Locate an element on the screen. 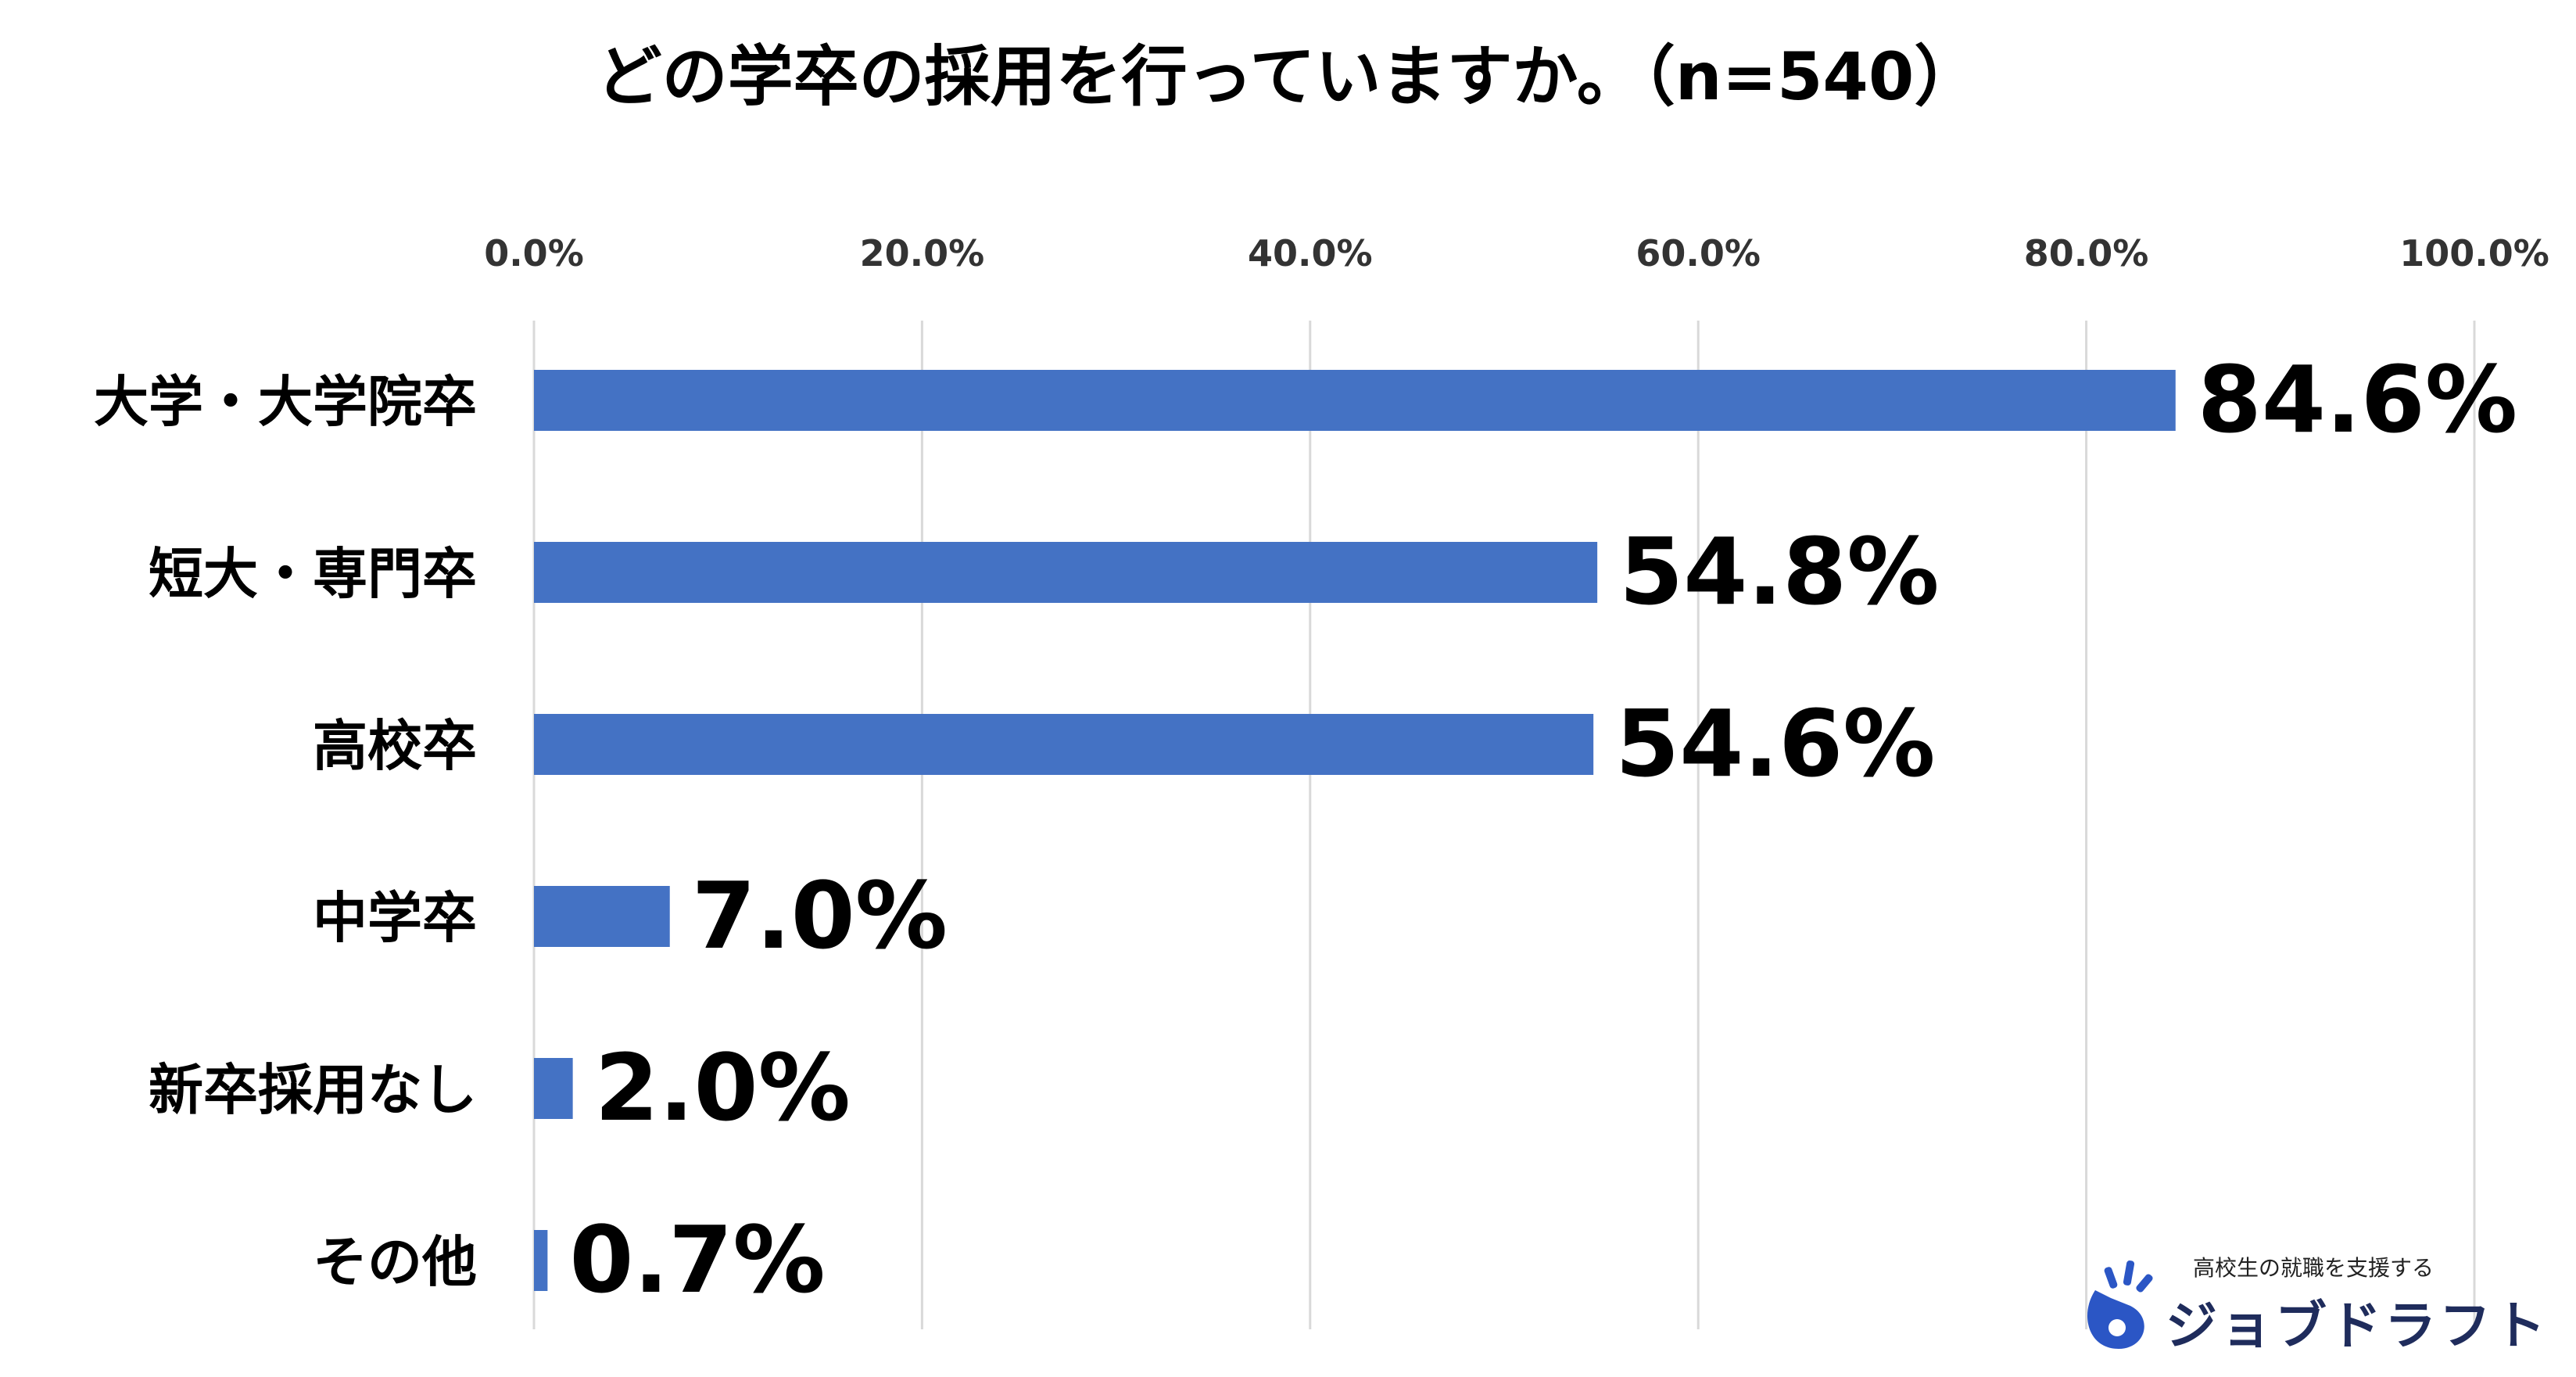 Image resolution: width=2576 pixels, height=1377 pixels. data-label: 54.6% is located at coordinates (1775, 744).